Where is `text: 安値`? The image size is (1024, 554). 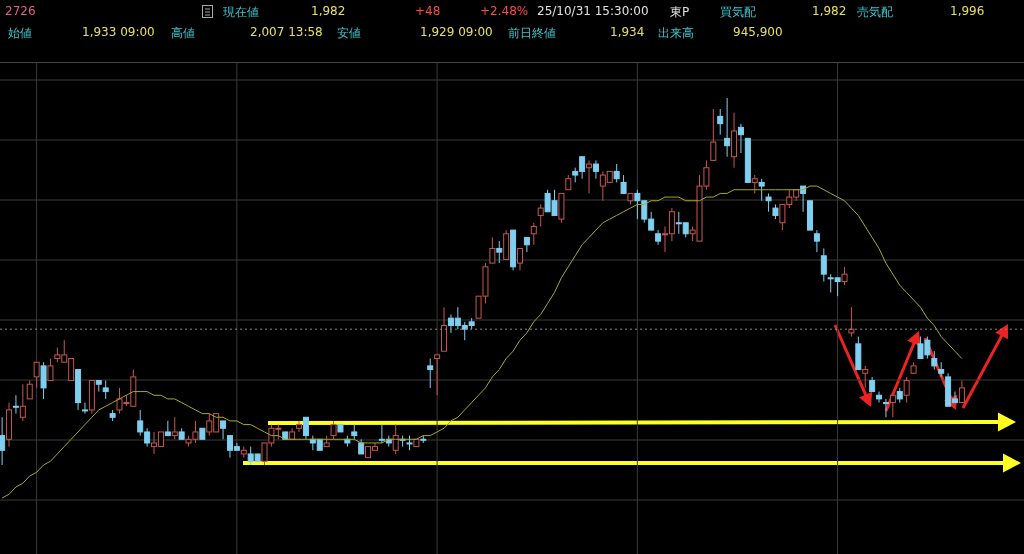 text: 安値 is located at coordinates (349, 33).